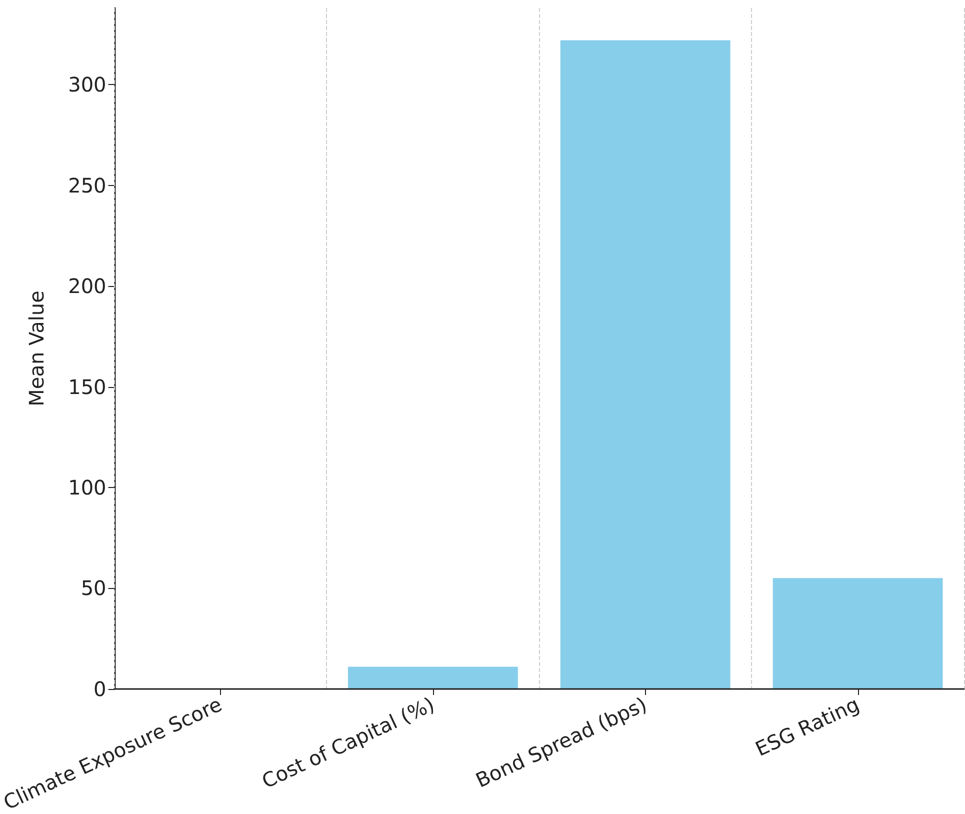  I want to click on y-axis-title: Mean Value, so click(36, 348).